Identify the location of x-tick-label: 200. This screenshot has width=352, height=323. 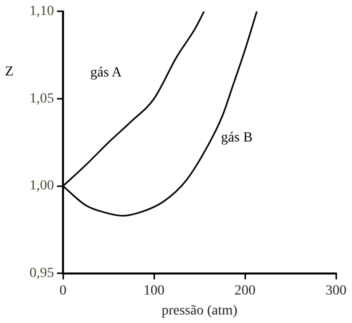
(245, 290).